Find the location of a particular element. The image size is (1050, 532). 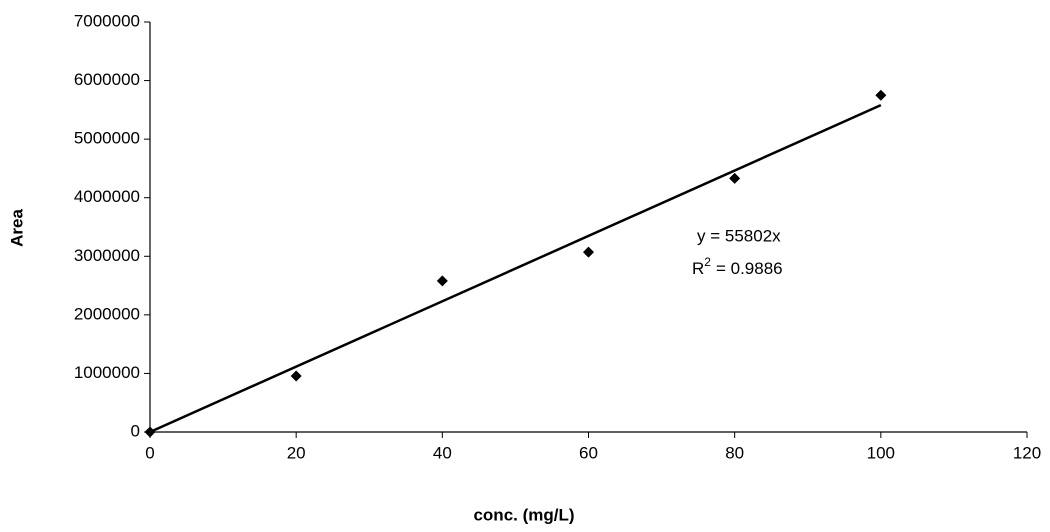

r-squared-value: = 0.9886 is located at coordinates (749, 268).